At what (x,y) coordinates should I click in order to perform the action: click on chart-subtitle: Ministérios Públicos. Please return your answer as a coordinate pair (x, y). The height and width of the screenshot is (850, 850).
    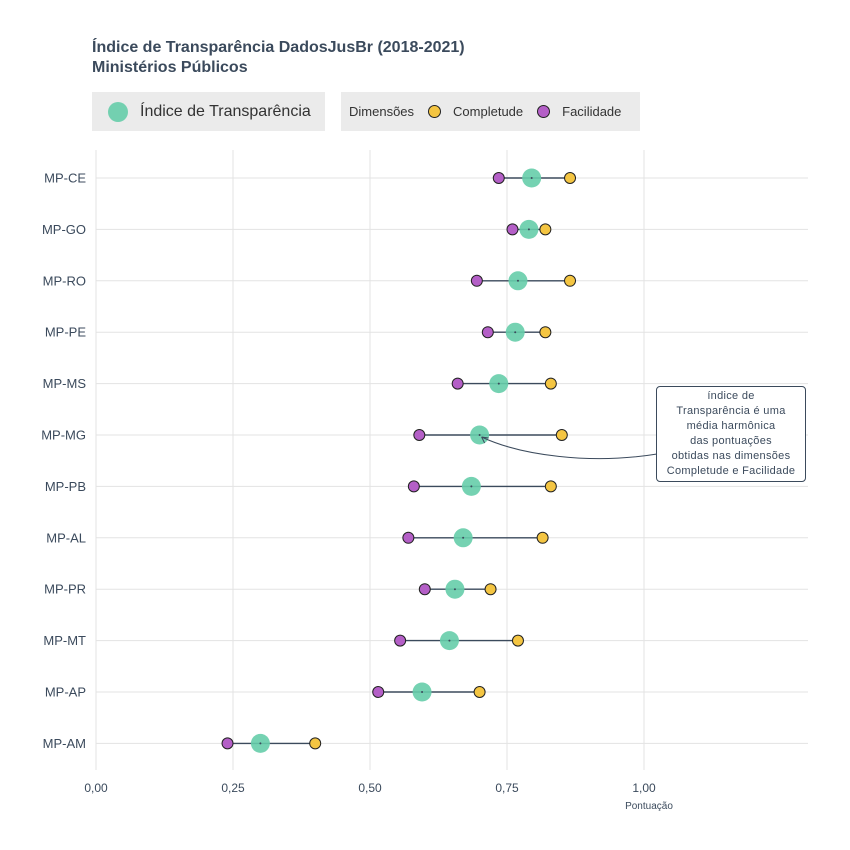
    Looking at the image, I should click on (170, 67).